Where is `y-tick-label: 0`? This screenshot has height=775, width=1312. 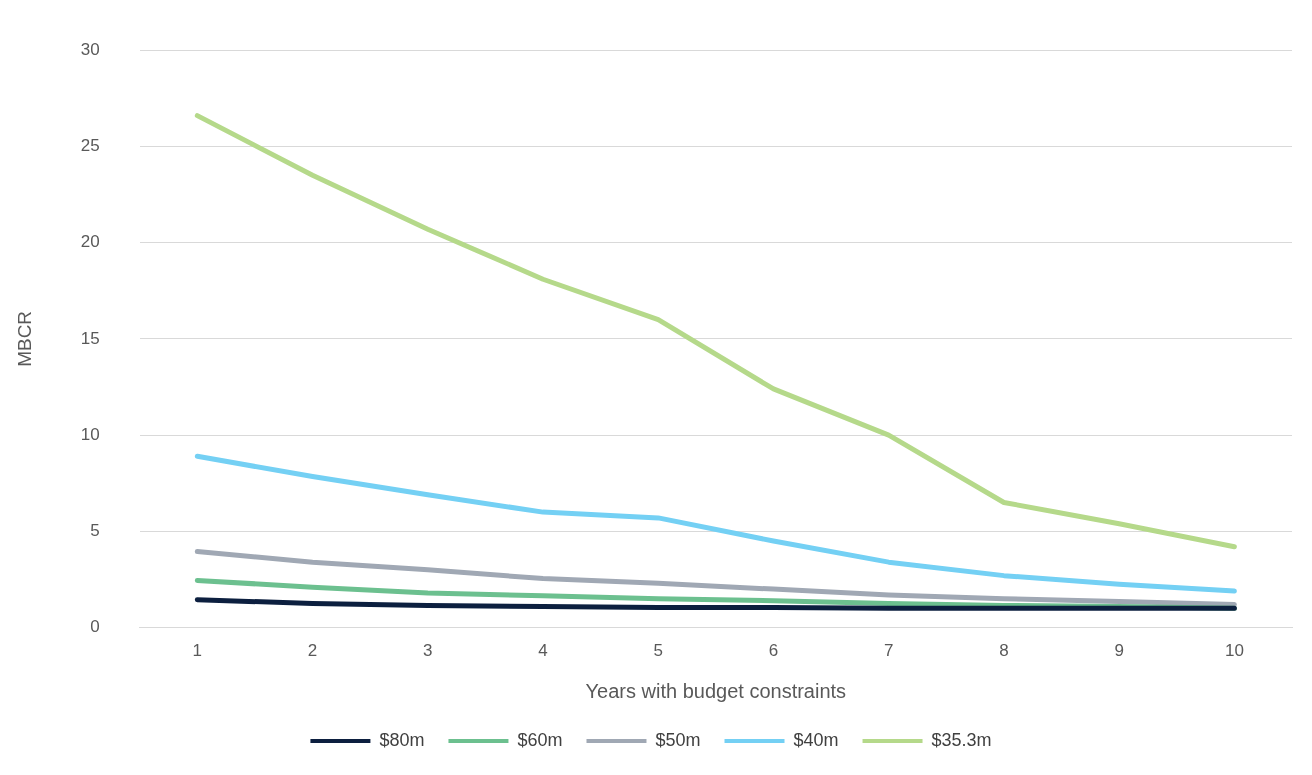 y-tick-label: 0 is located at coordinates (95, 627).